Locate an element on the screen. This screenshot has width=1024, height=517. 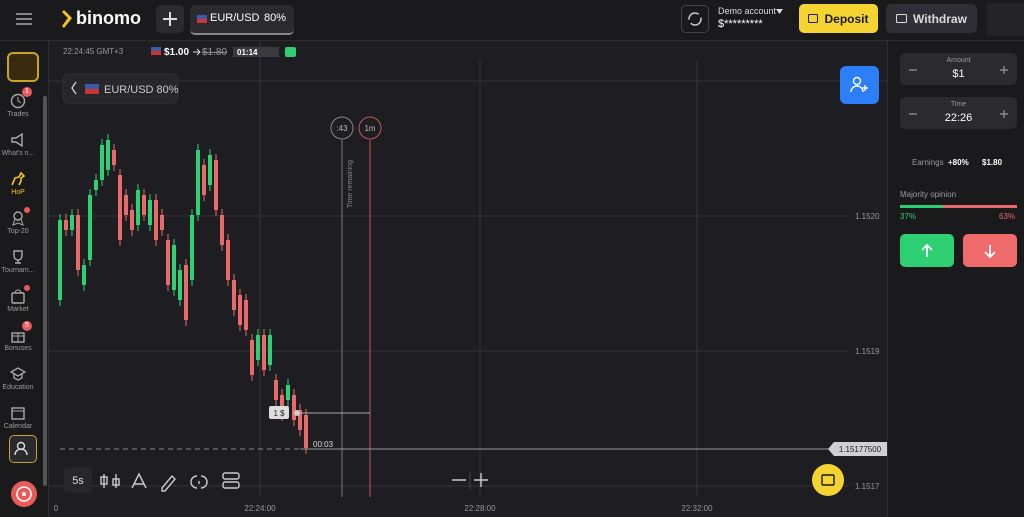
deposit-button: Deposit is located at coordinates (838, 18).